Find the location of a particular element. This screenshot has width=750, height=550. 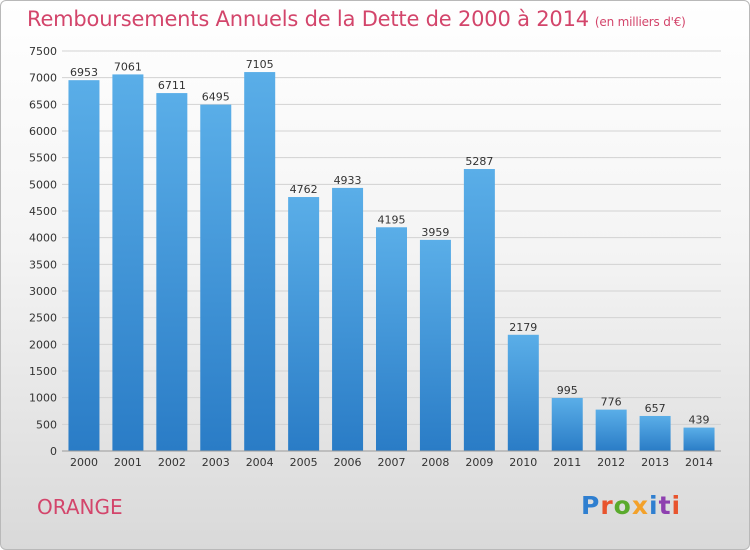

y-tick-label: 500 is located at coordinates (46, 424).